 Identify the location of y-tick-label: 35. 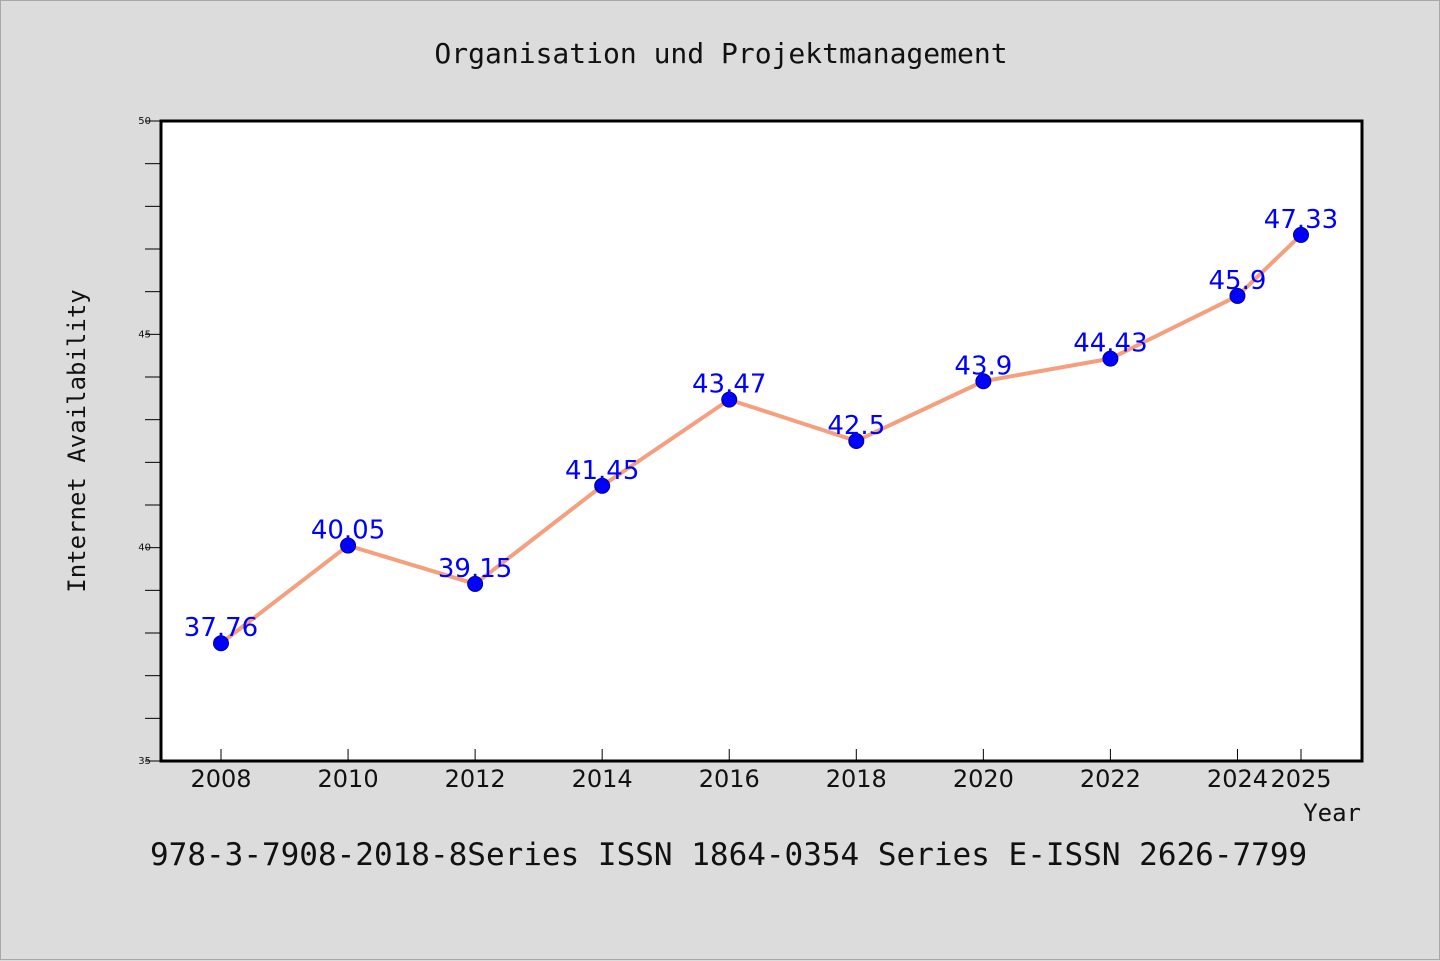
(144, 761).